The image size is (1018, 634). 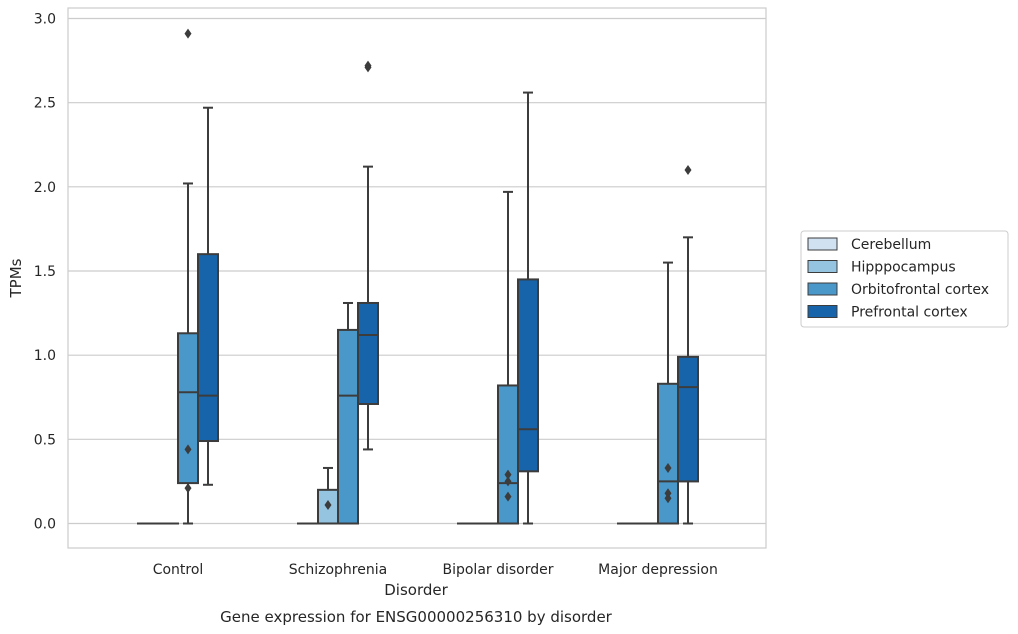 What do you see at coordinates (909, 313) in the screenshot?
I see `legend-label: Prefrontal cortex` at bounding box center [909, 313].